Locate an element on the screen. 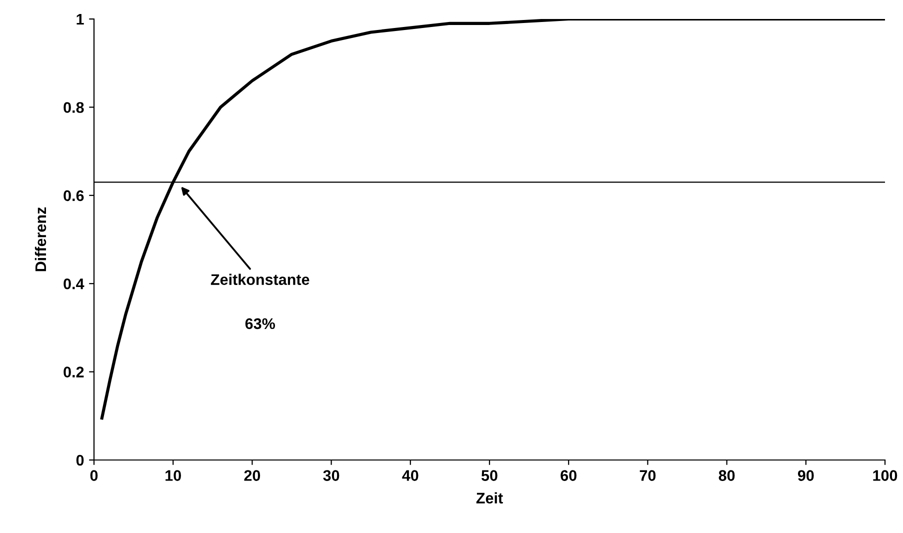 Image resolution: width=903 pixels, height=533 pixels. y-tick-label: 0.2 is located at coordinates (74, 372).